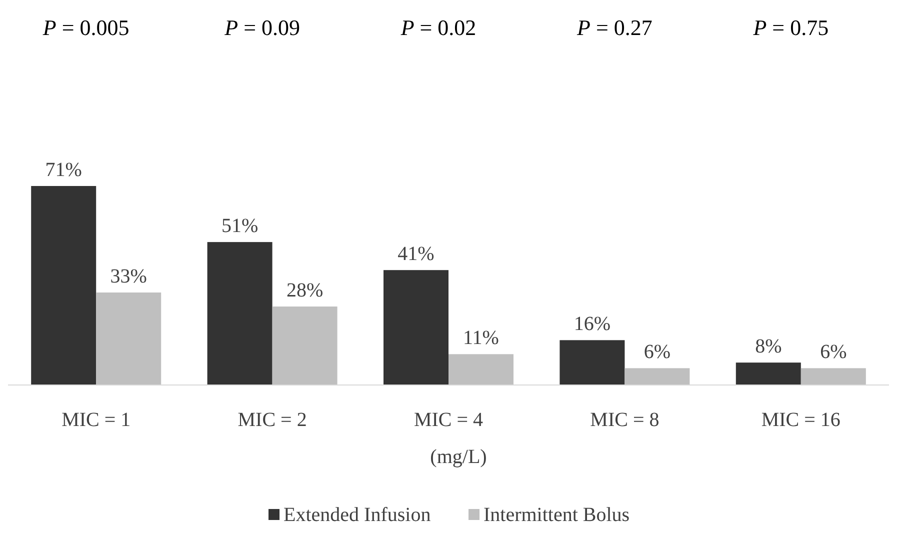 Image resolution: width=897 pixels, height=538 pixels. Describe the element at coordinates (272, 420) in the screenshot. I see `x-tick-label: MIC = 2` at that location.